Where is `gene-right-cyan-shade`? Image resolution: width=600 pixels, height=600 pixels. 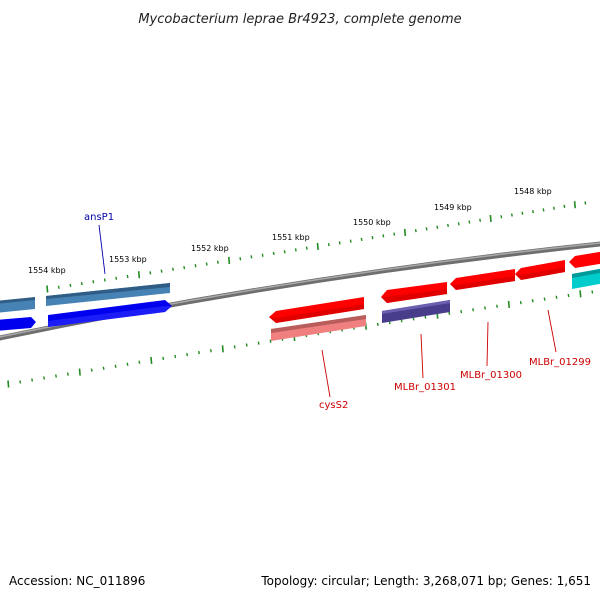 gene-right-cyan-shade is located at coordinates (586, 273).